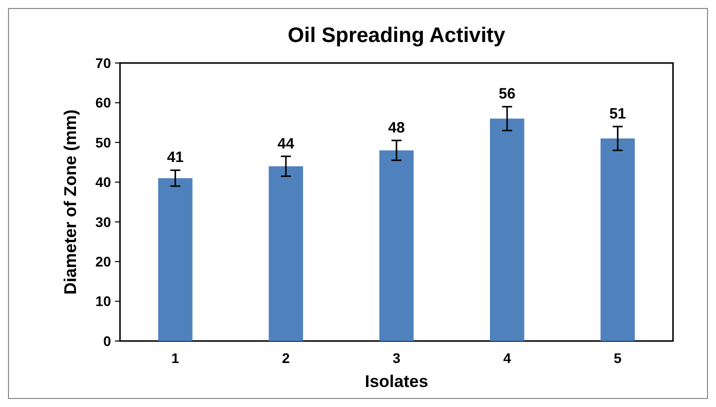  What do you see at coordinates (175, 358) in the screenshot?
I see `x-tick-label: 1` at bounding box center [175, 358].